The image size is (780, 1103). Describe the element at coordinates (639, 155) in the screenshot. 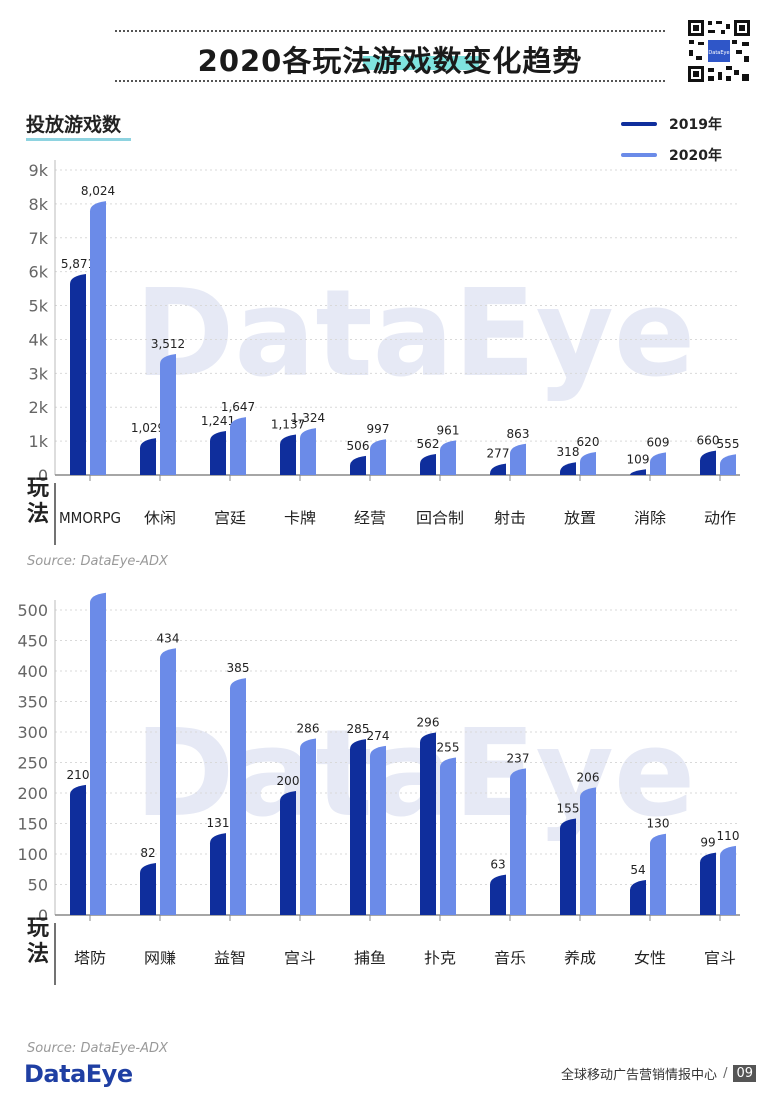

I see `legend-swatch-2020` at that location.